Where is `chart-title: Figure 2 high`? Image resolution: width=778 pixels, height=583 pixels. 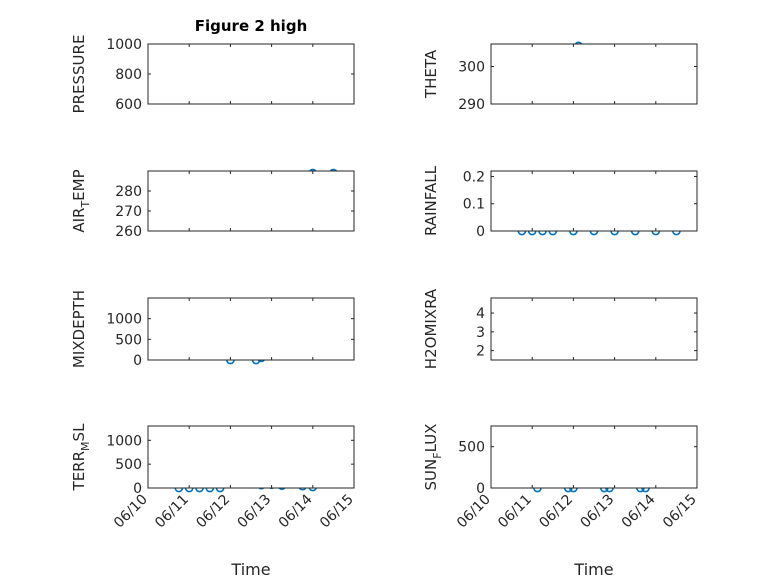 chart-title: Figure 2 high is located at coordinates (251, 26).